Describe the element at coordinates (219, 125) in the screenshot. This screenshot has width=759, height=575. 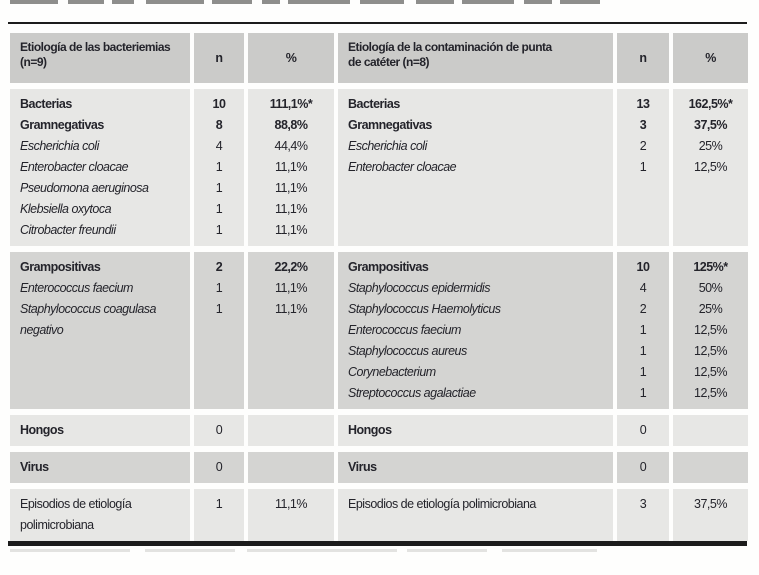
I see `cell-n: 8` at that location.